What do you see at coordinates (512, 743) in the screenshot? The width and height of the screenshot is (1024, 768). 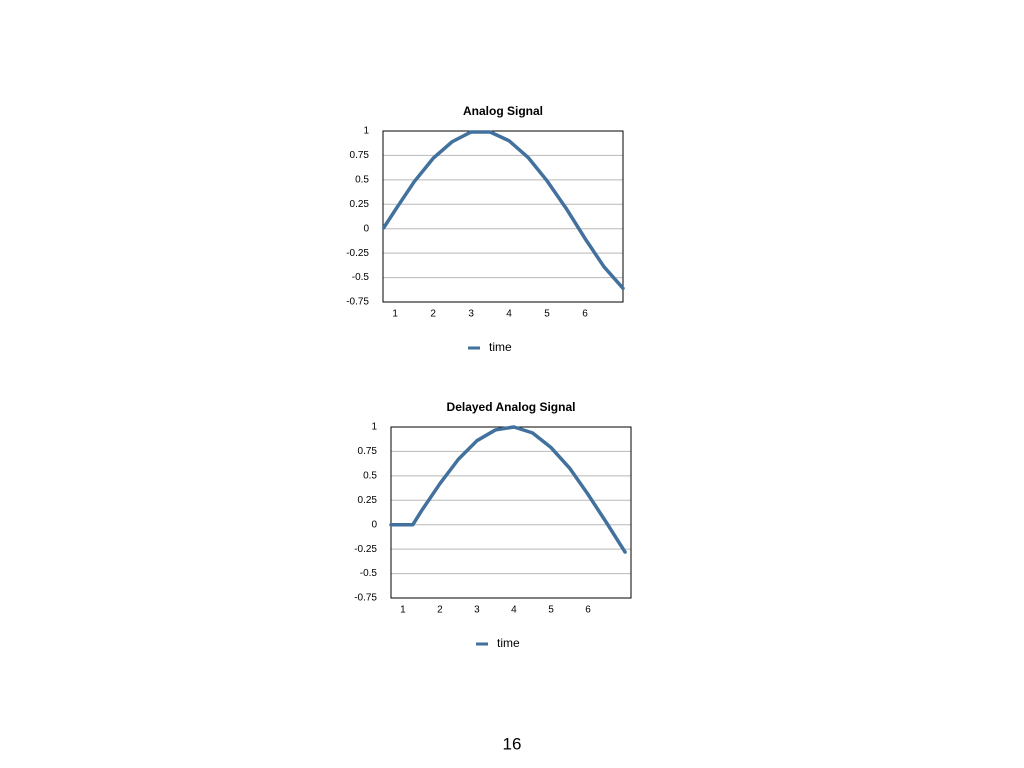 I see `page-number: 16` at bounding box center [512, 743].